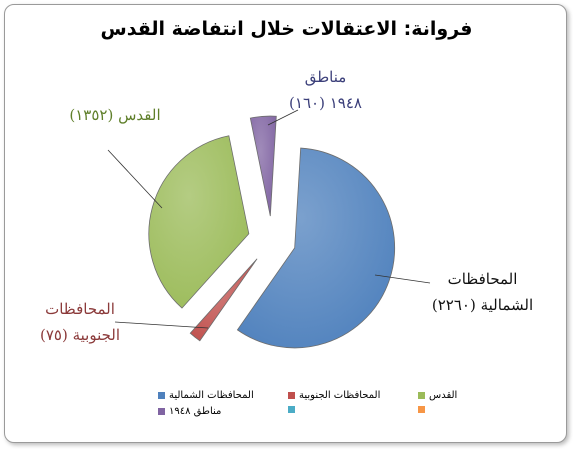 This screenshot has width=573, height=449. I want to click on data-label-category: المحافظات الجنوبية, so click(83, 322).